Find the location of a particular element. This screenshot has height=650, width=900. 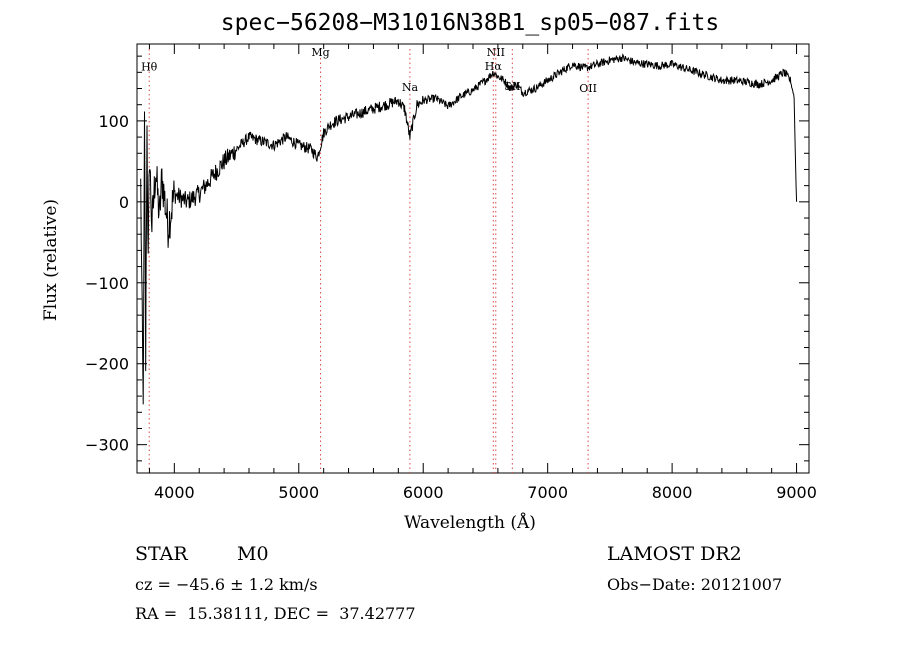

coordinates: RA = 15.38111, DEC = 37.42777 is located at coordinates (275, 613).